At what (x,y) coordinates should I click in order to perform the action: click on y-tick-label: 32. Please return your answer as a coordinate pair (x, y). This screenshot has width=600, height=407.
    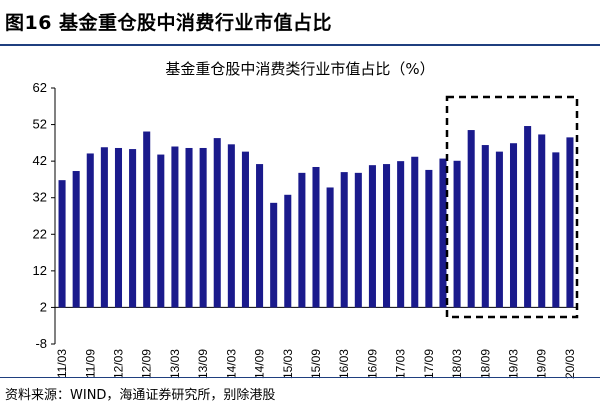
    Looking at the image, I should click on (40, 197).